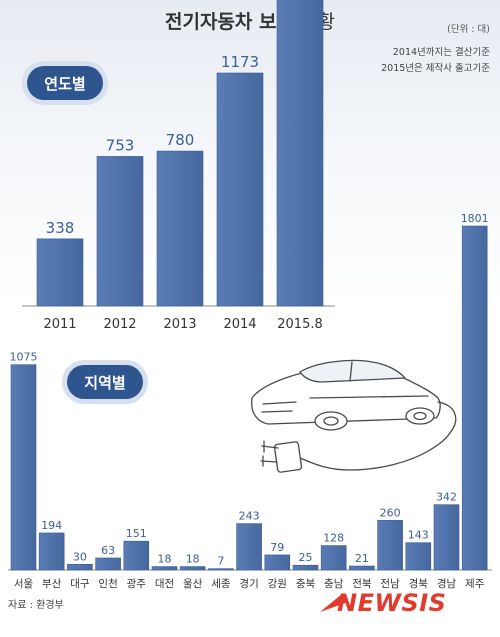  What do you see at coordinates (419, 583) in the screenshot?
I see `region-category-14: 경북` at bounding box center [419, 583].